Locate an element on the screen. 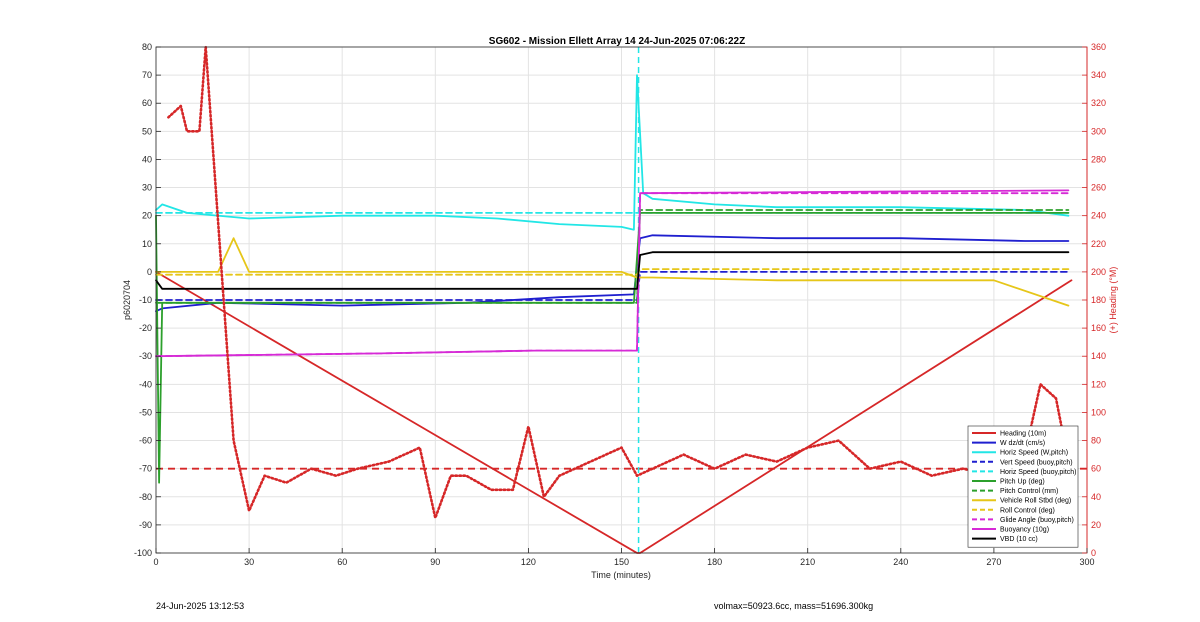 This screenshot has width=1200, height=622. legend-entry: W dz/dt (cm/s) is located at coordinates (1022, 443).